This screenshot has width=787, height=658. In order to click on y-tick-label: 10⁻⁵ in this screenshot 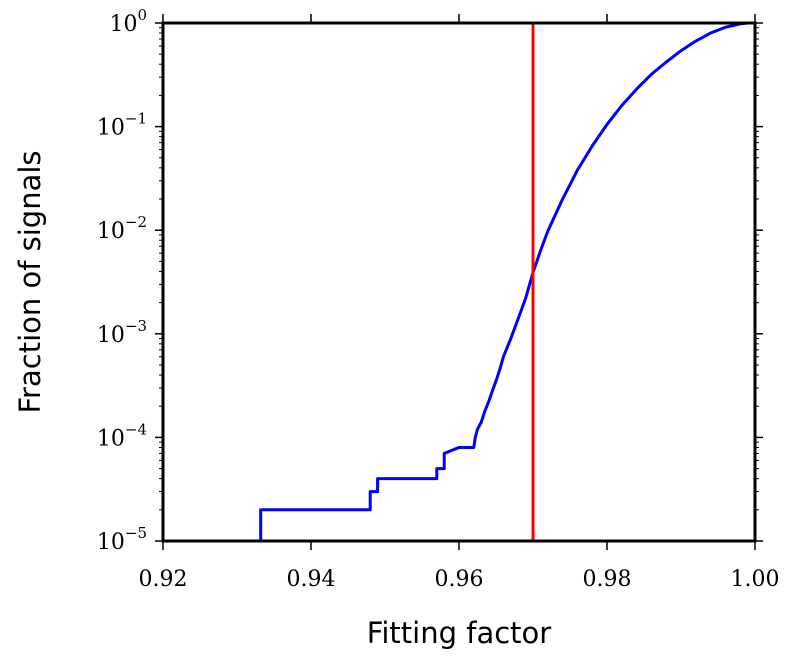, I will do `click(122, 539)`.